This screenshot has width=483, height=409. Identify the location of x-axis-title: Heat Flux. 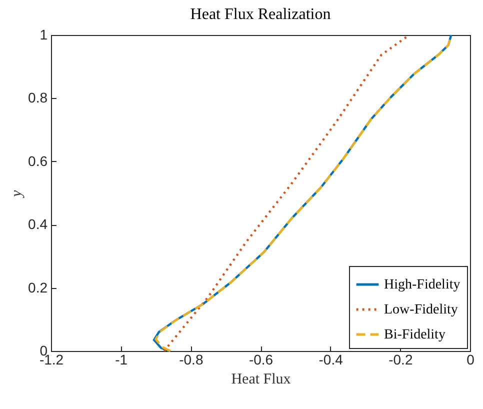
(261, 380).